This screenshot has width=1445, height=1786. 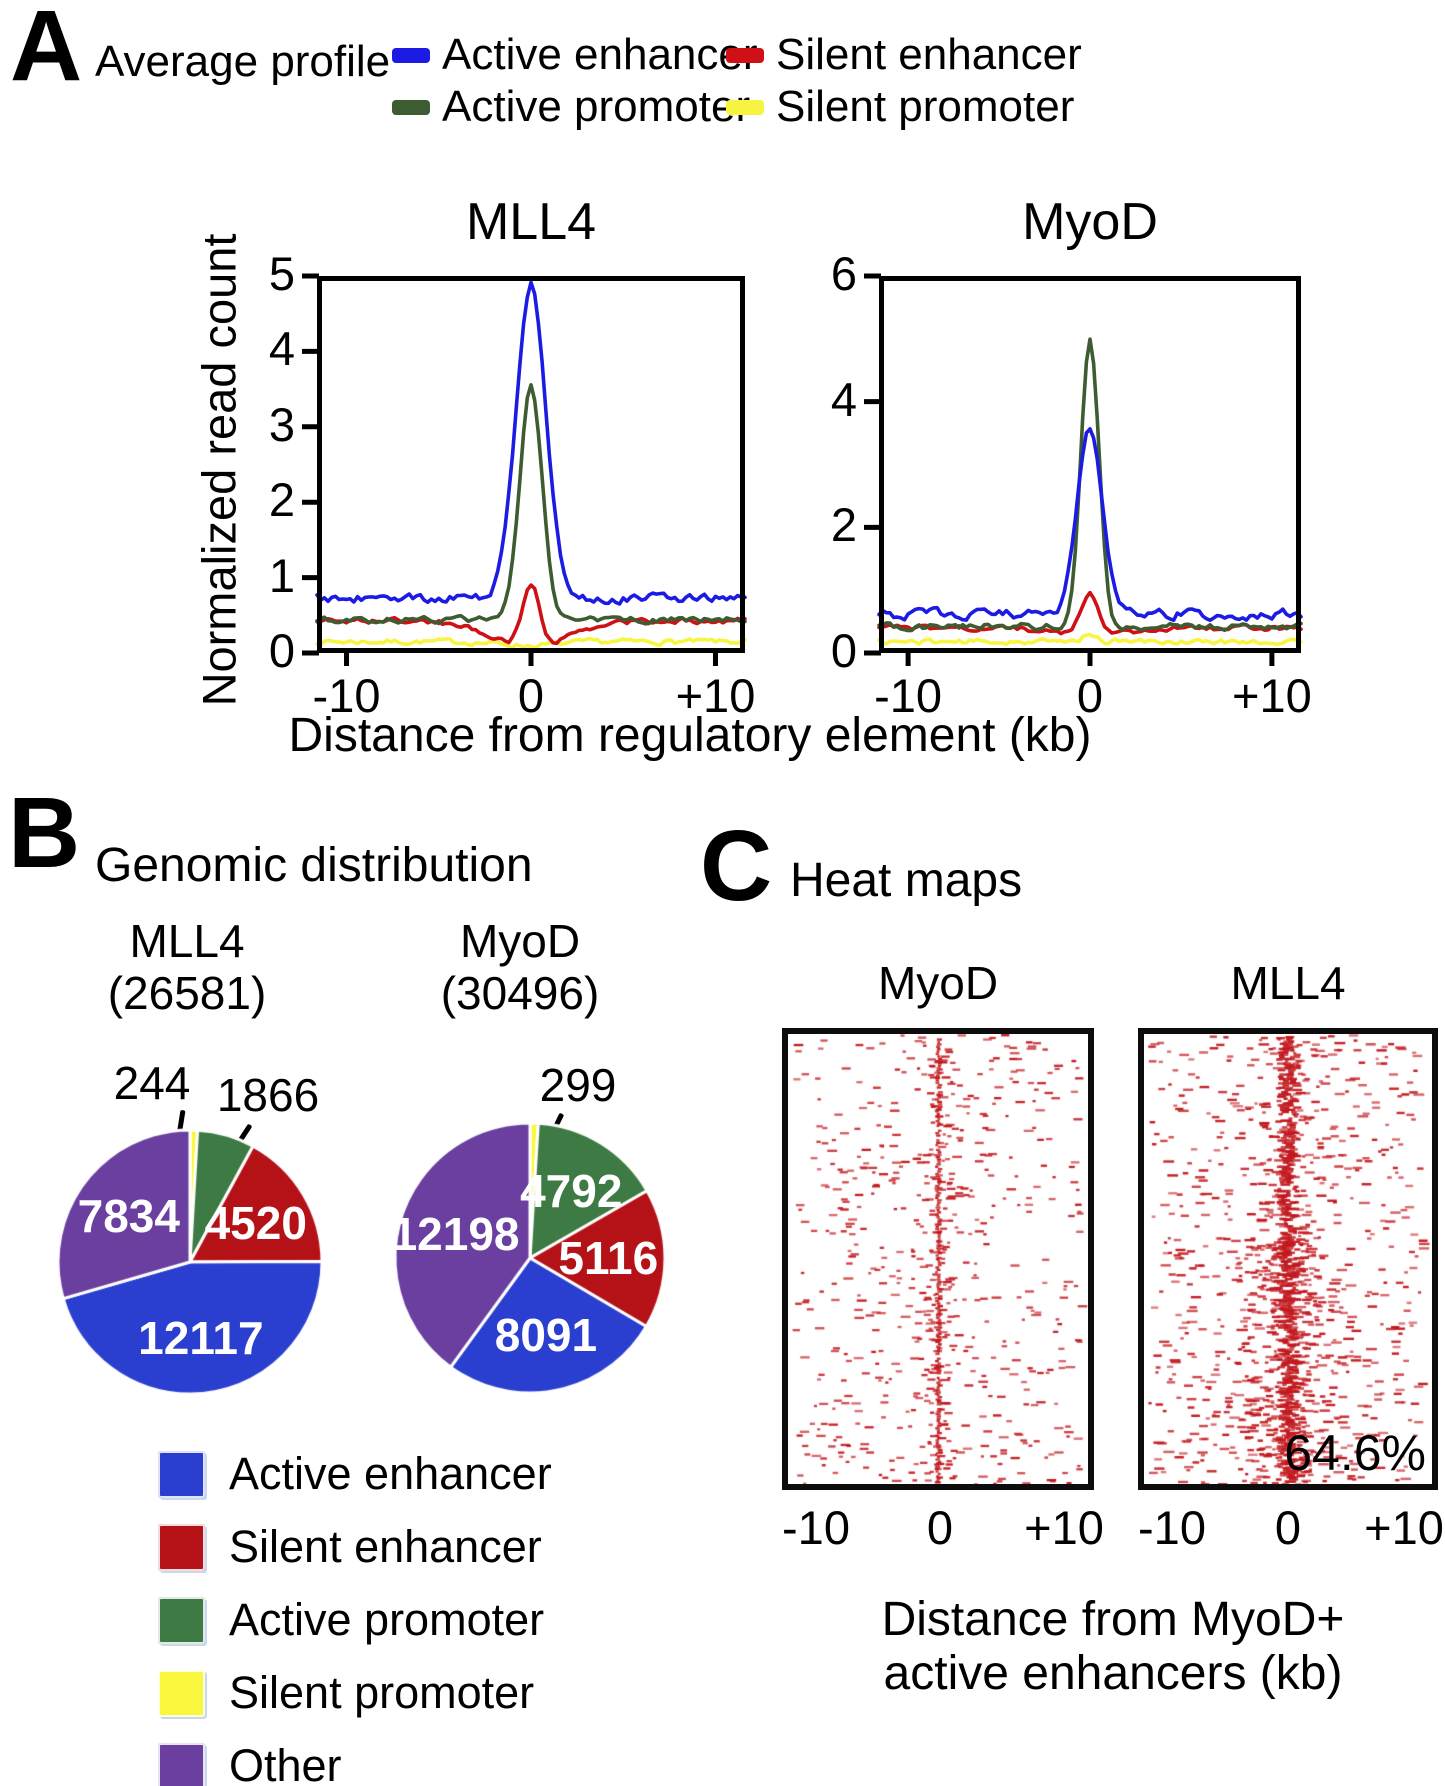 What do you see at coordinates (46, 51) in the screenshot?
I see `panel-a-letter: A` at bounding box center [46, 51].